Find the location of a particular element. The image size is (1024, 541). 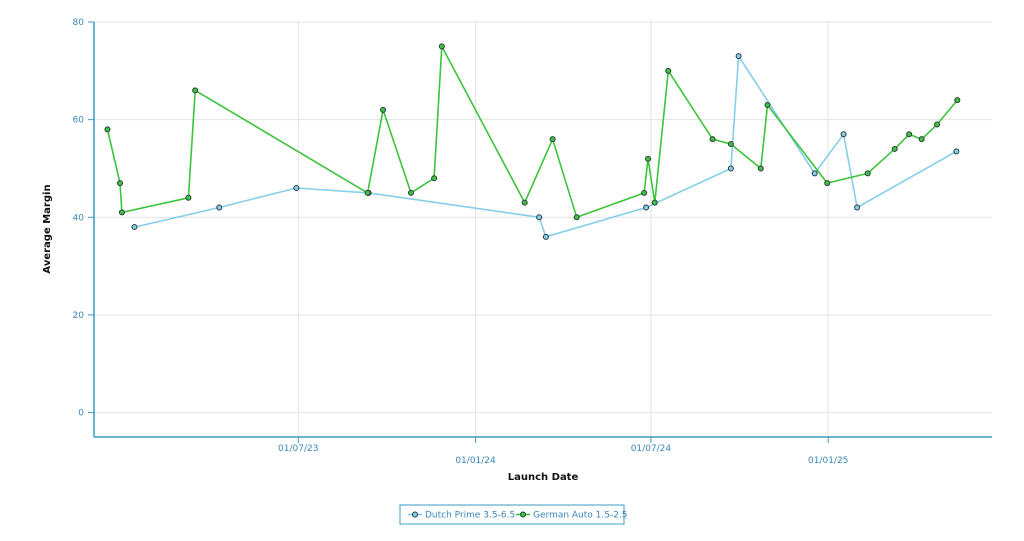

legend-item: German Auto 1.5-2.5 is located at coordinates (572, 516).